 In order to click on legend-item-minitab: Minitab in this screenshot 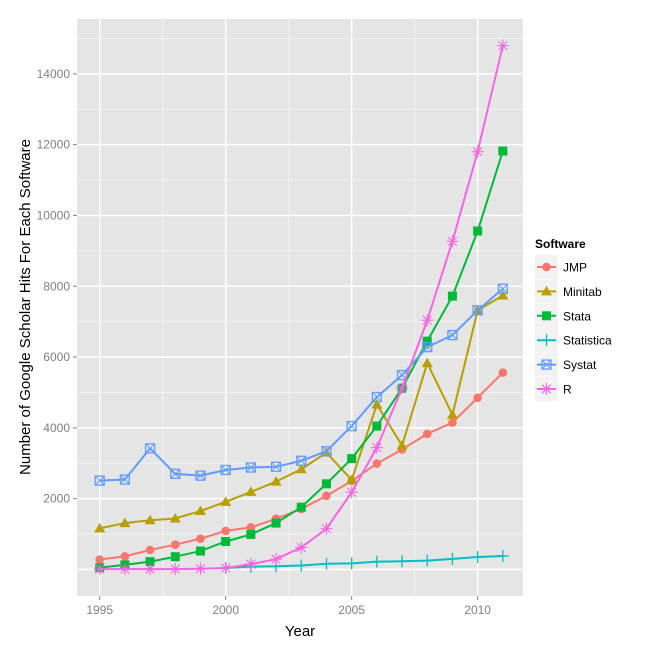, I will do `click(568, 291)`.